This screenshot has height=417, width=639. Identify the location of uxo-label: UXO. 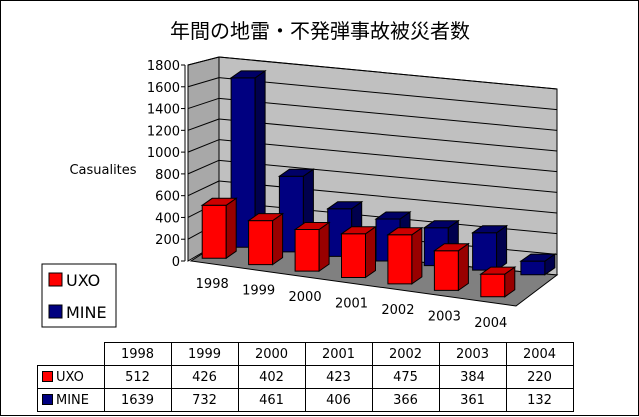
(70, 377).